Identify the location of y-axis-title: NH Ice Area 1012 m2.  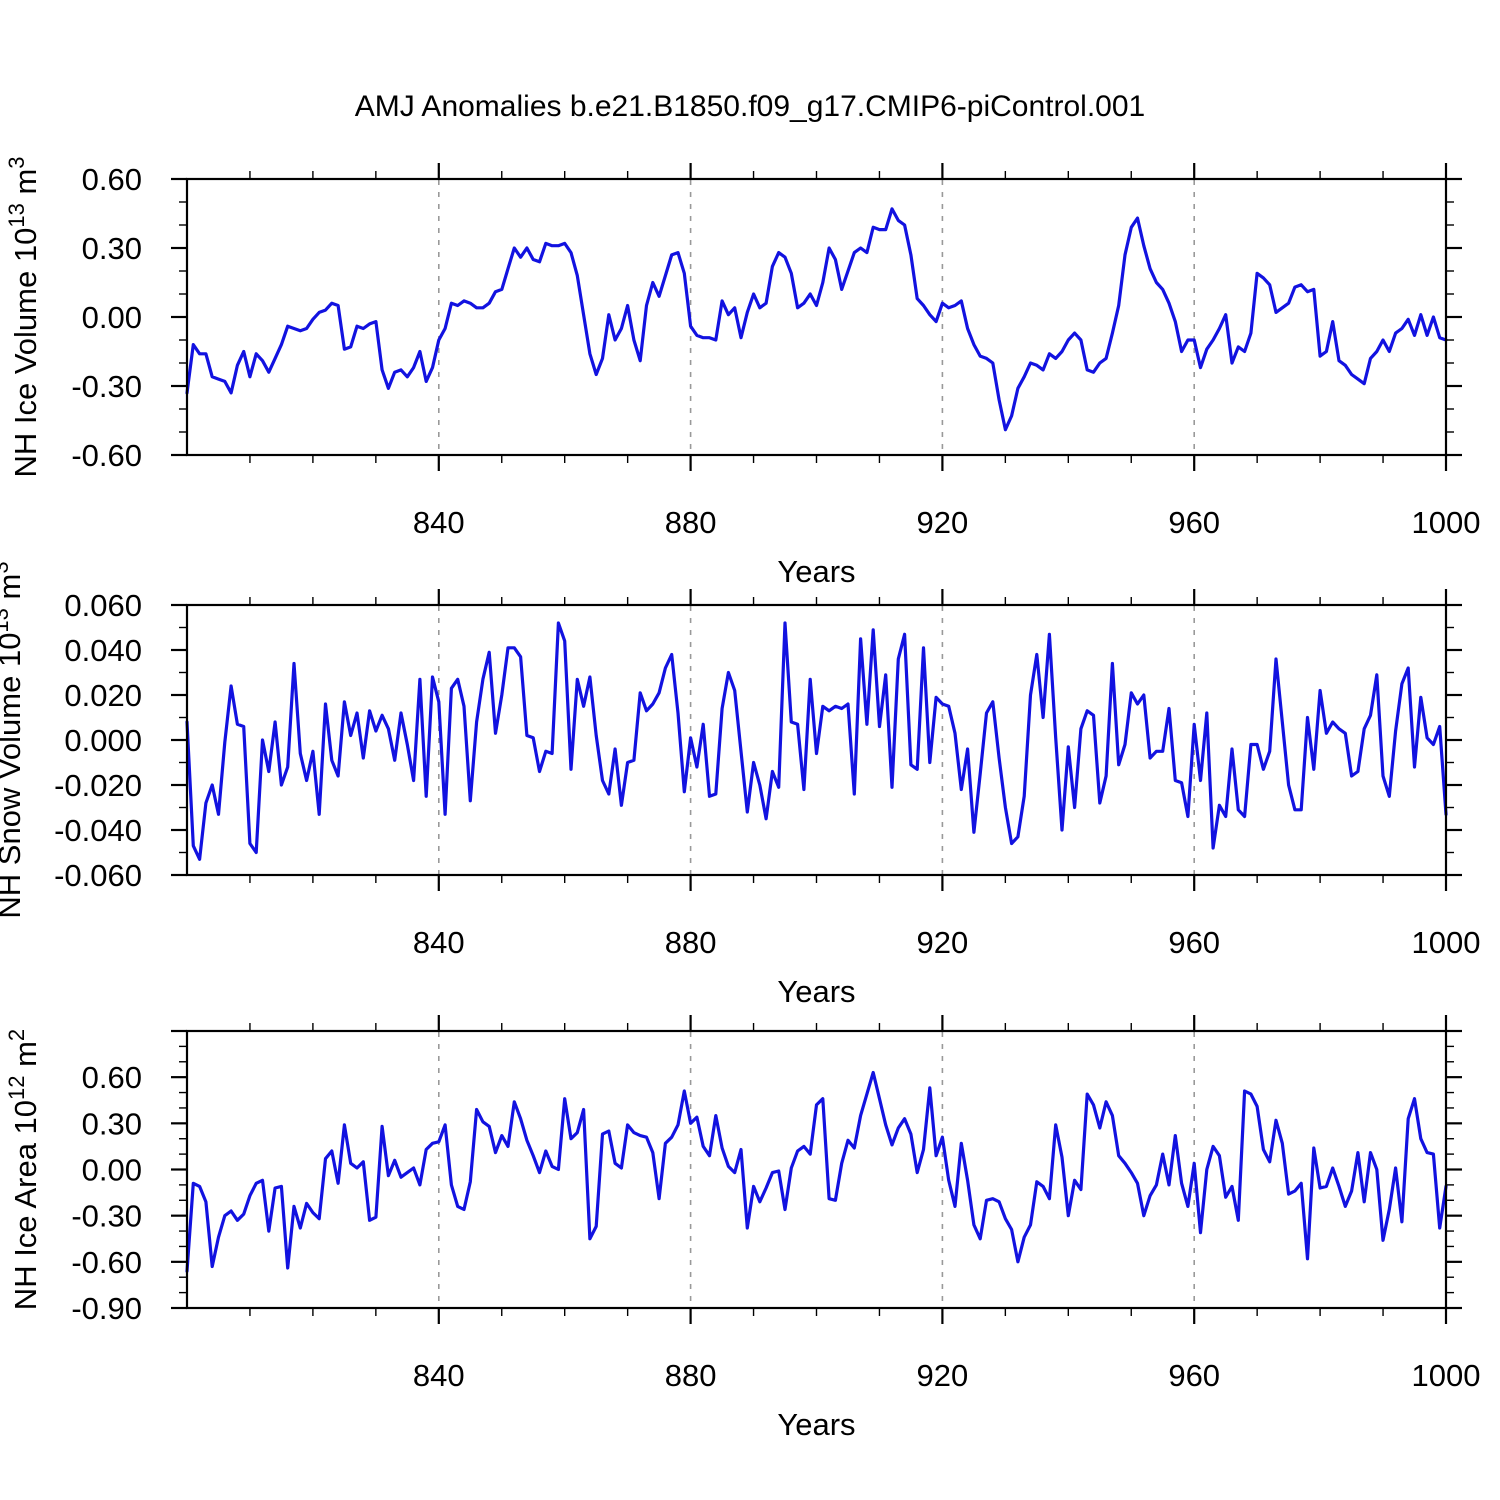
(23, 1169).